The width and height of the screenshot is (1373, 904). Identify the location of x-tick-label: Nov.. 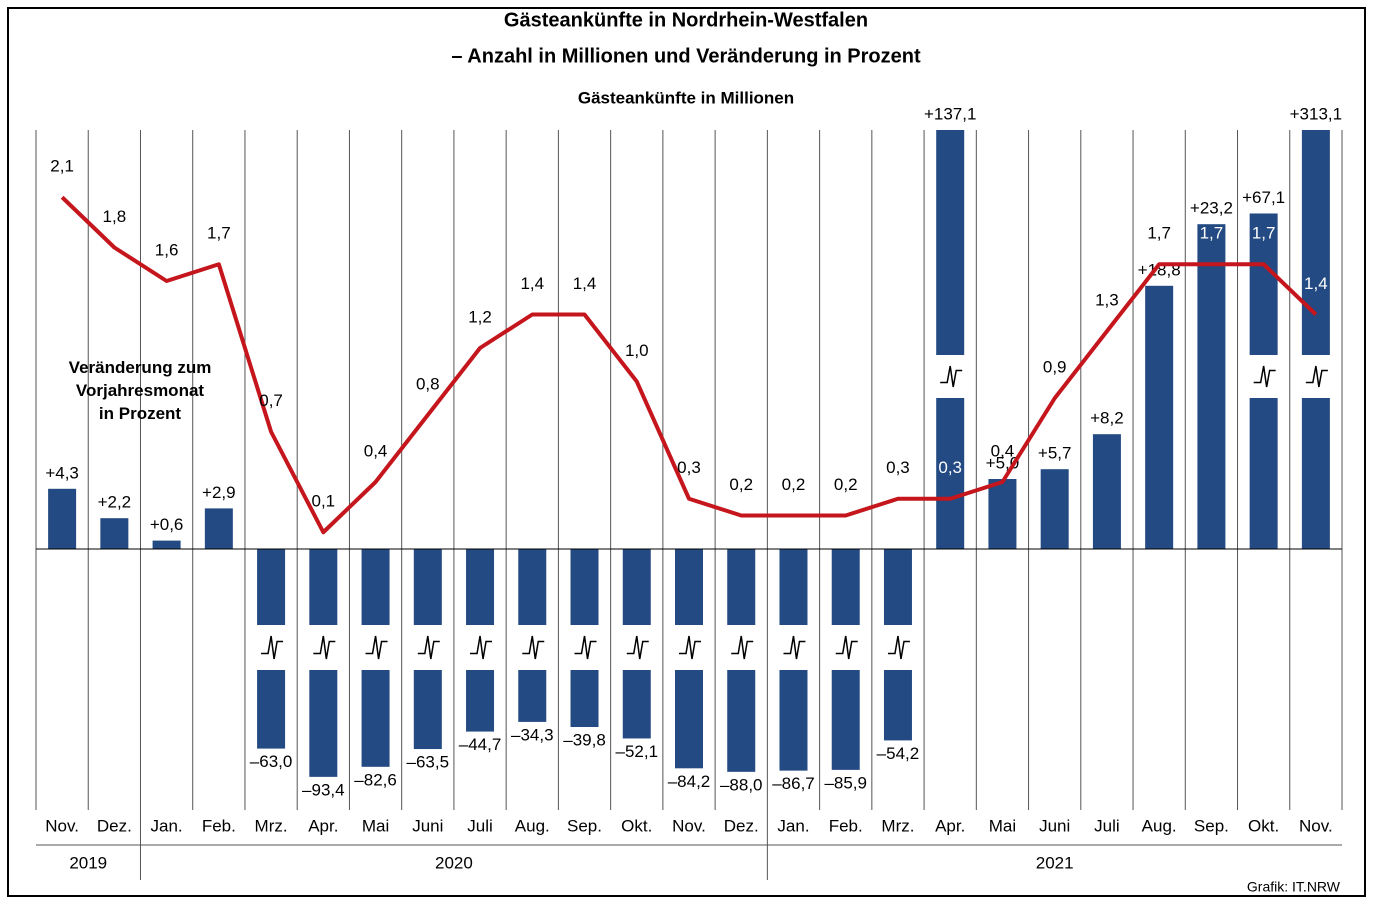
(1316, 825).